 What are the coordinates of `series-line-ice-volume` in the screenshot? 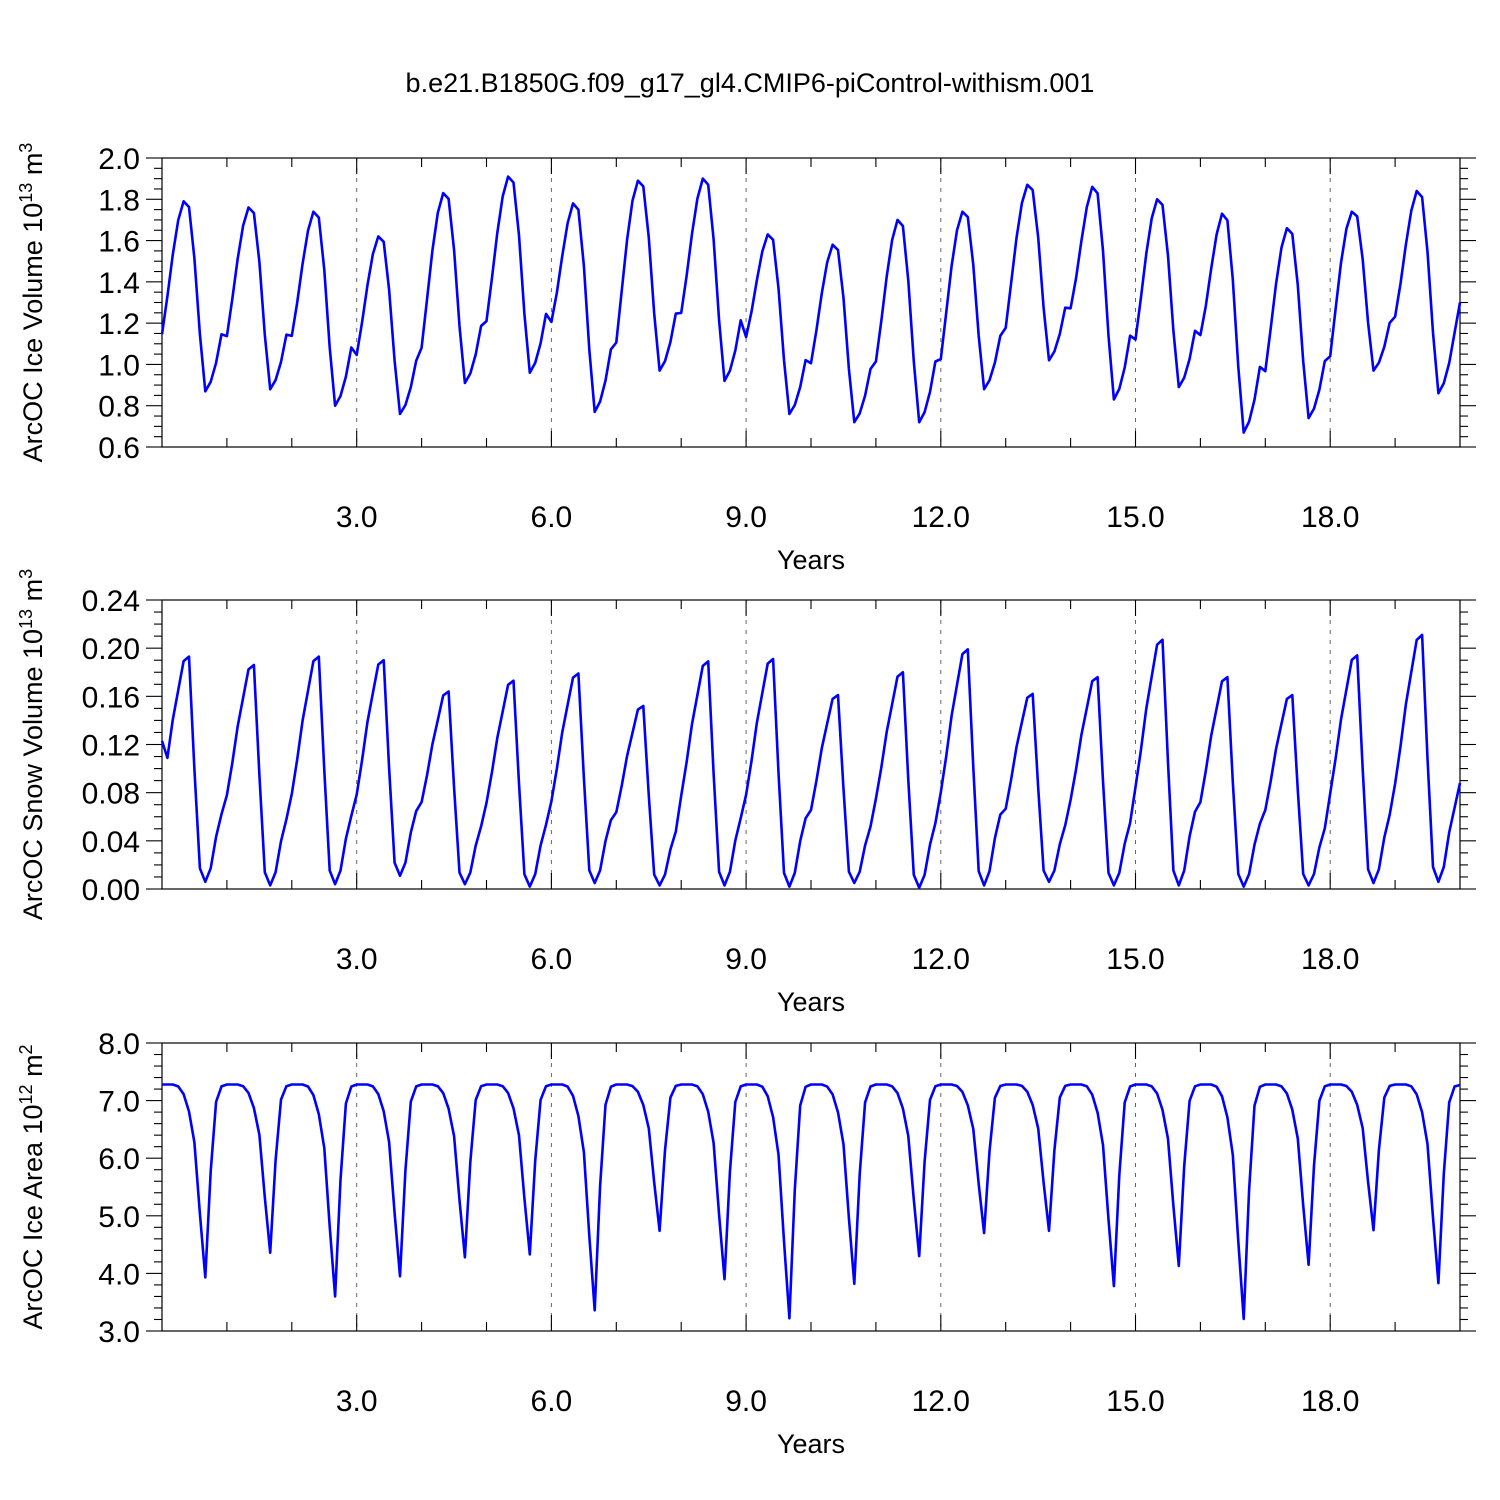 It's located at (811, 304).